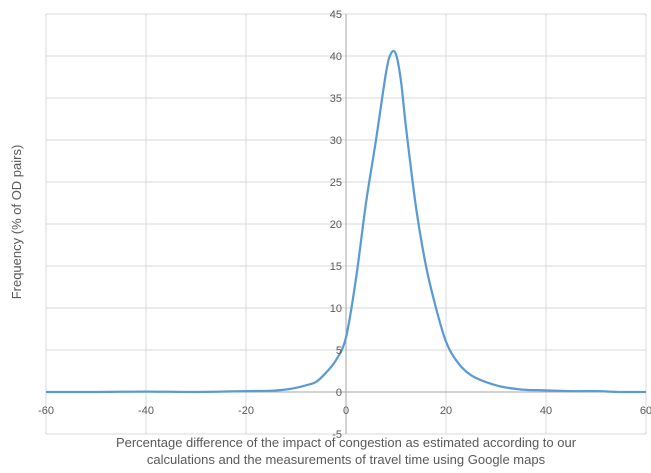  I want to click on x-tick-label: 40, so click(546, 411).